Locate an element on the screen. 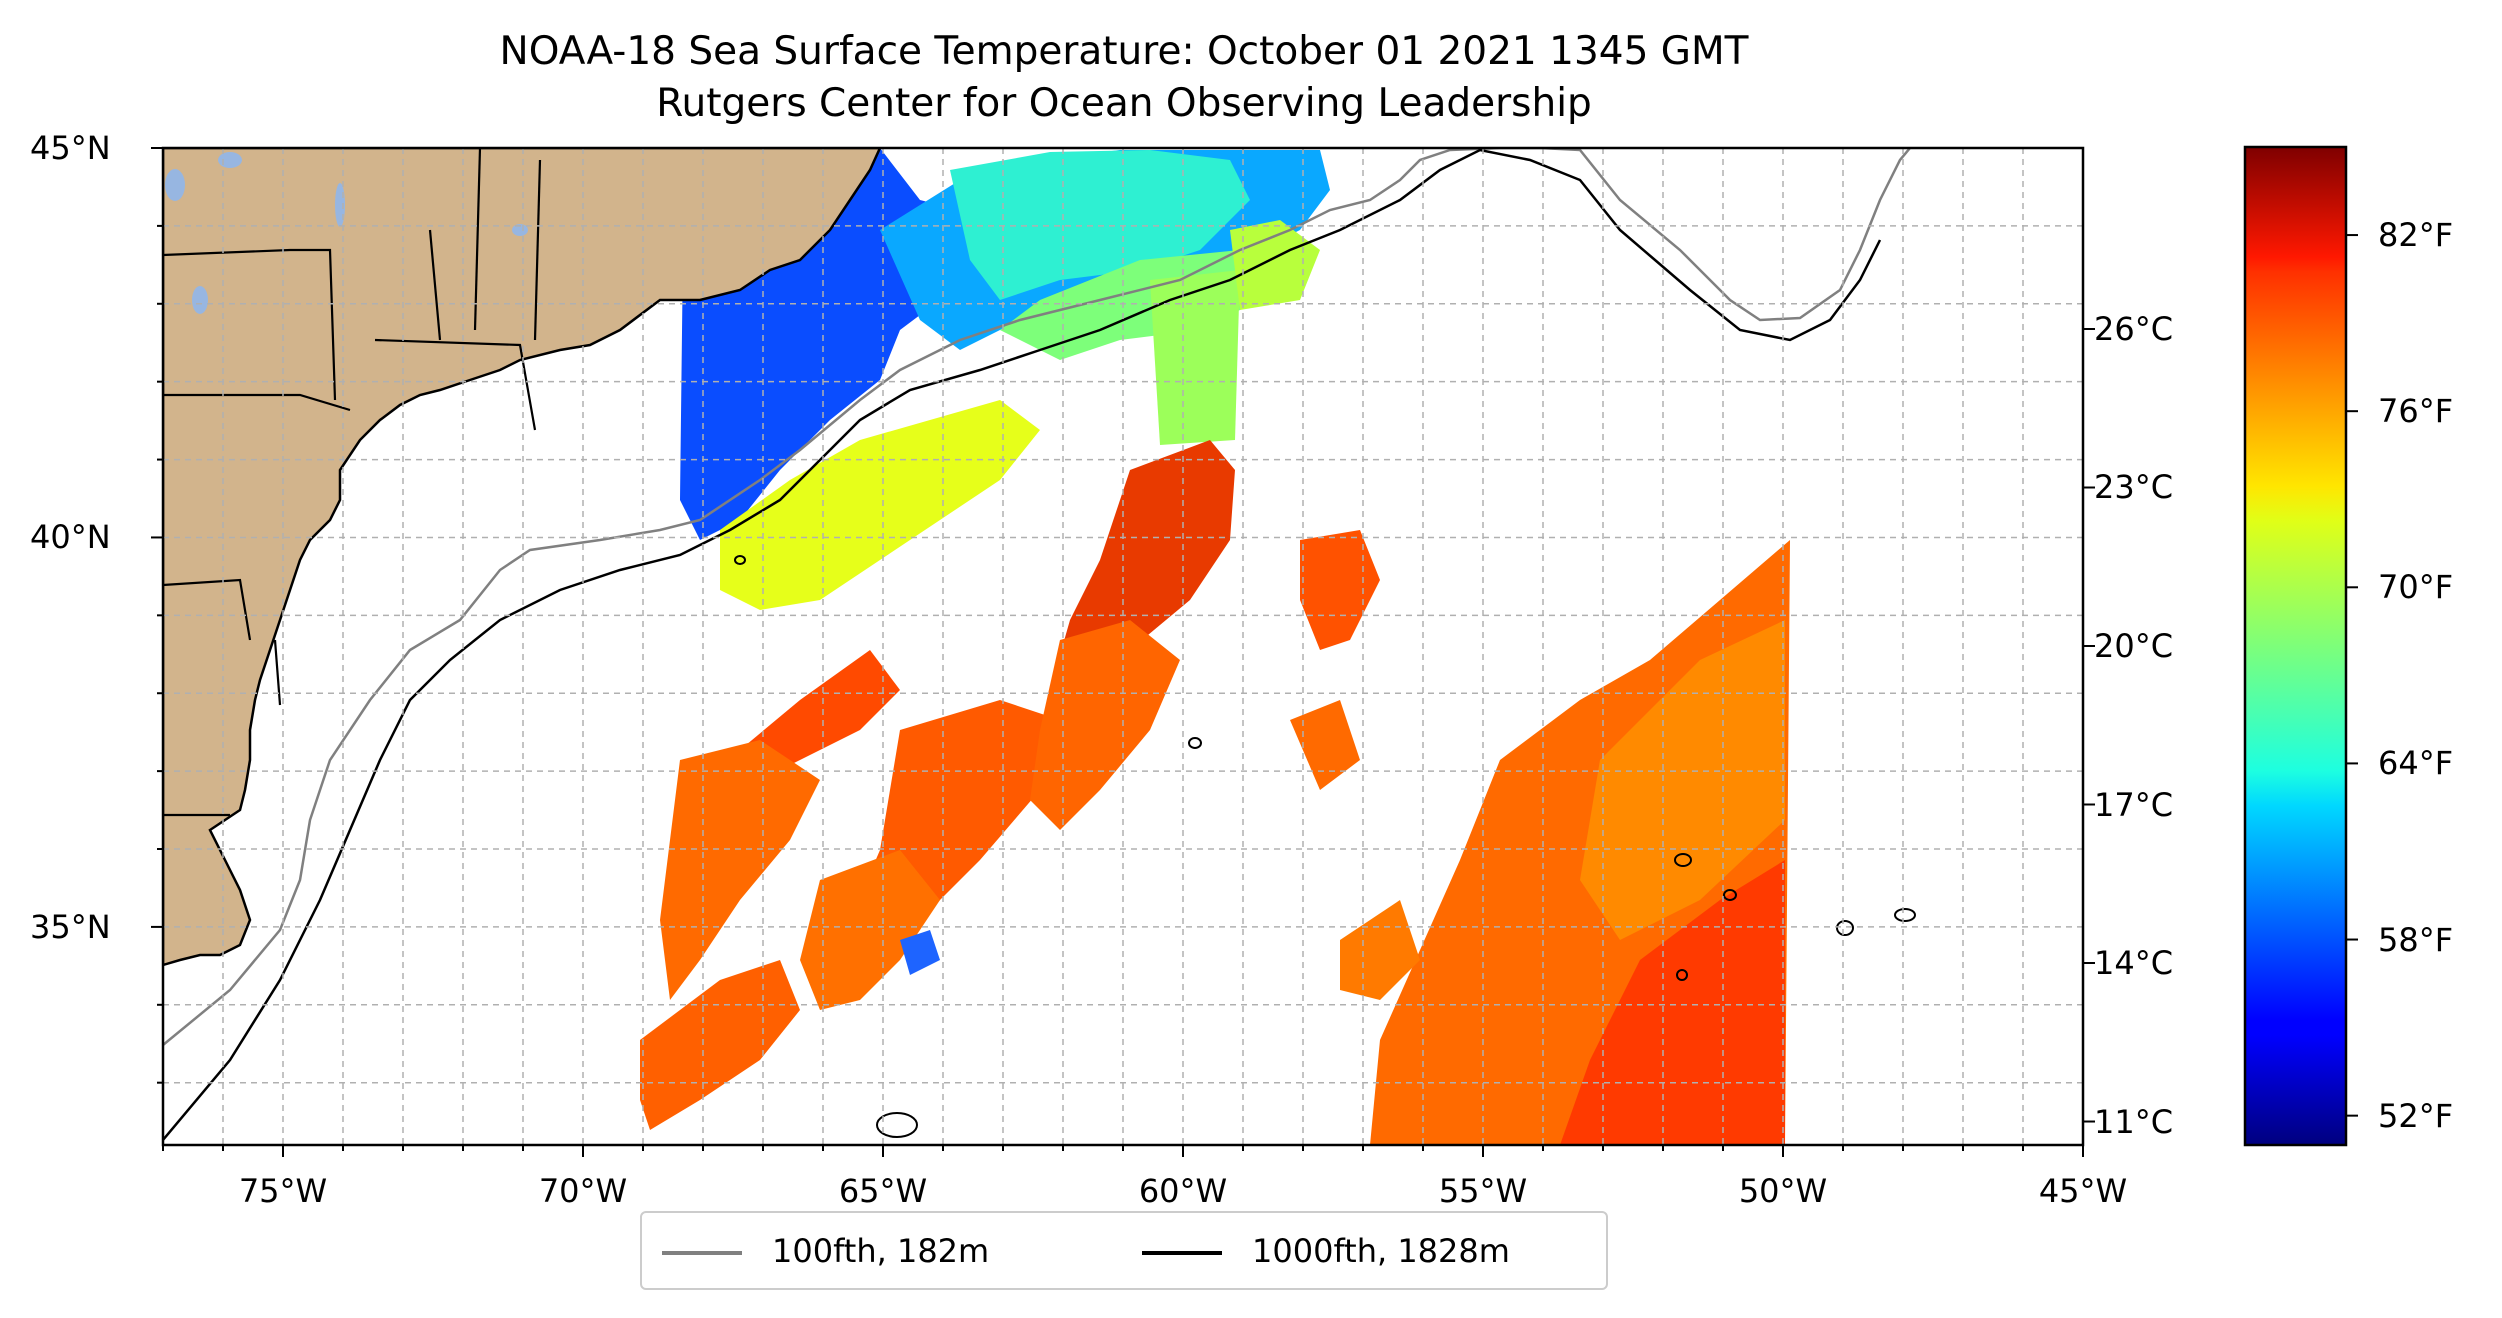 This screenshot has height=1318, width=2502. legend: 100fth, 182m 1000fth, 1828m is located at coordinates (1124, 1250).